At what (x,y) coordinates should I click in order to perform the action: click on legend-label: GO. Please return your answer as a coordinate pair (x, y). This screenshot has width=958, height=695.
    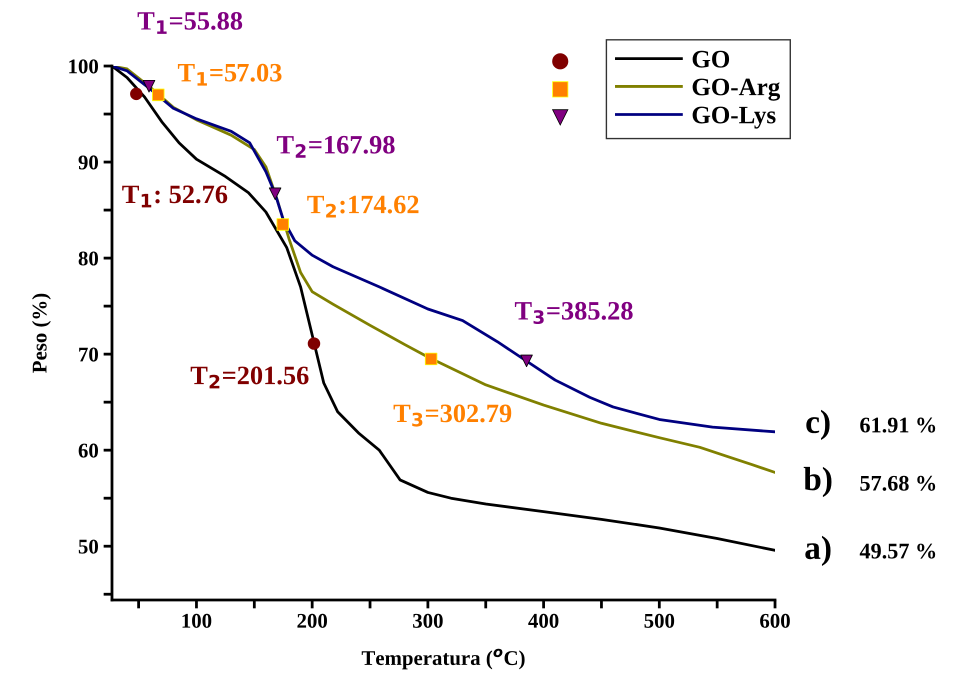
    Looking at the image, I should click on (711, 59).